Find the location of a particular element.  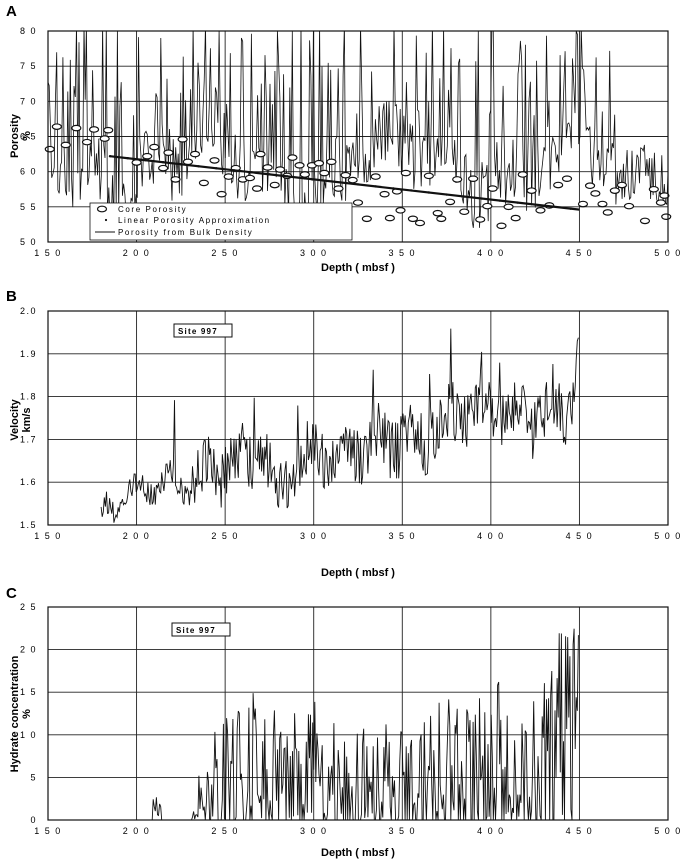

panel-c-site-badge: Site 997 is located at coordinates (201, 629).